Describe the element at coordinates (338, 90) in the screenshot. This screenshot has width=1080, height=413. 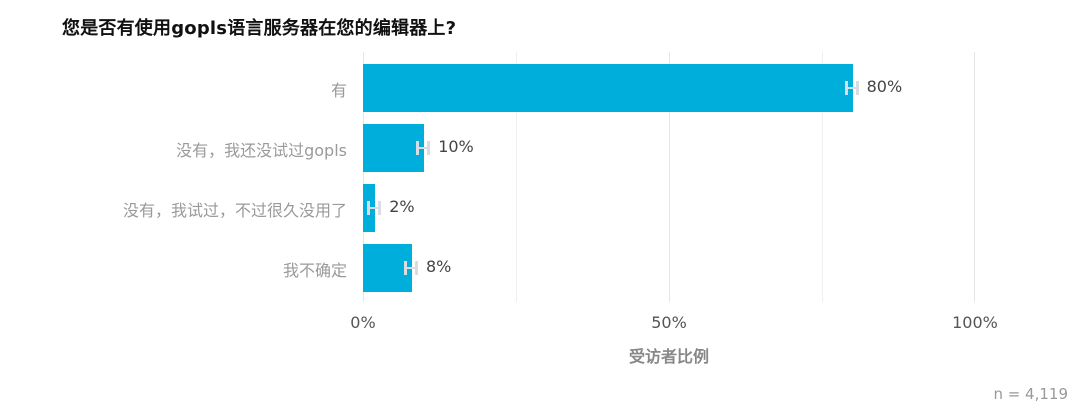
I see `category-label: 有` at that location.